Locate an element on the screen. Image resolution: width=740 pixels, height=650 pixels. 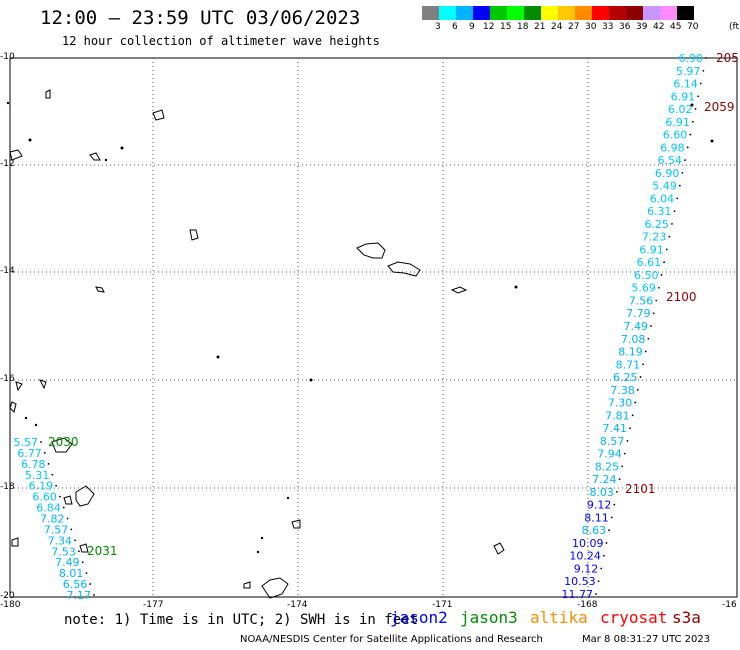
wave-height-label: 9.12 is located at coordinates (599, 505).